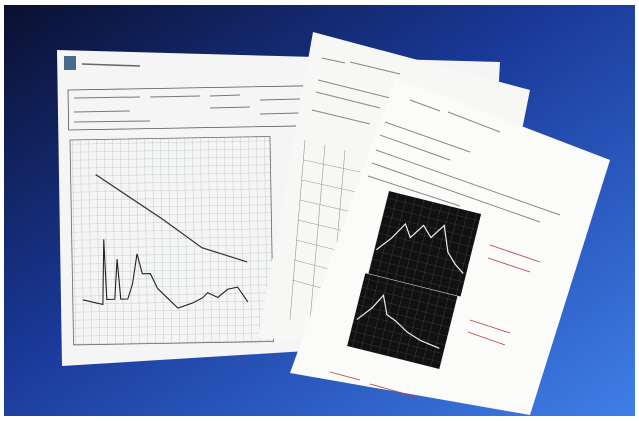 The height and width of the screenshot is (421, 639). What do you see at coordinates (325, 232) in the screenshot?
I see `table-lines` at bounding box center [325, 232].